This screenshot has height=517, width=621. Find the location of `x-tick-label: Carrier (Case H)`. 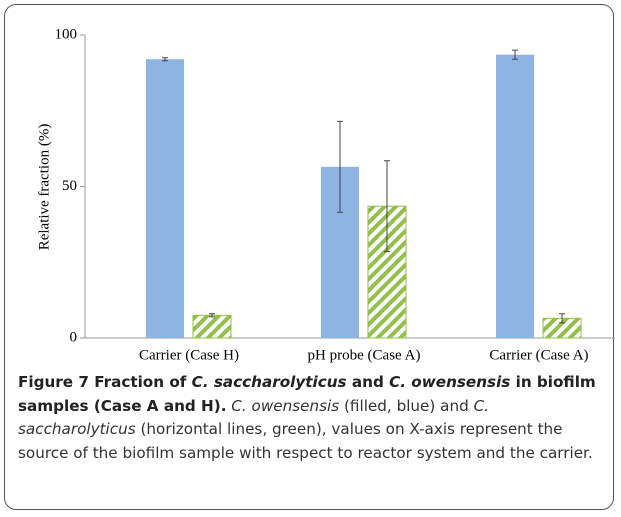

x-tick-label: Carrier (Case H) is located at coordinates (189, 355).